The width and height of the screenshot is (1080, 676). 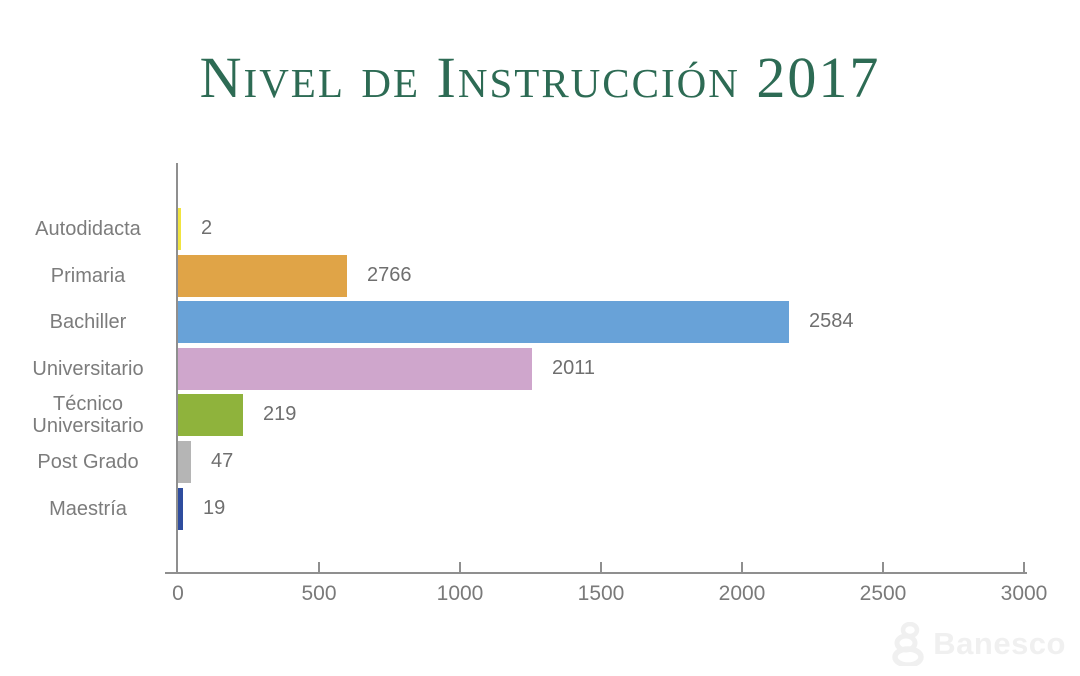 I want to click on category-label: Maestría, so click(x=88, y=508).